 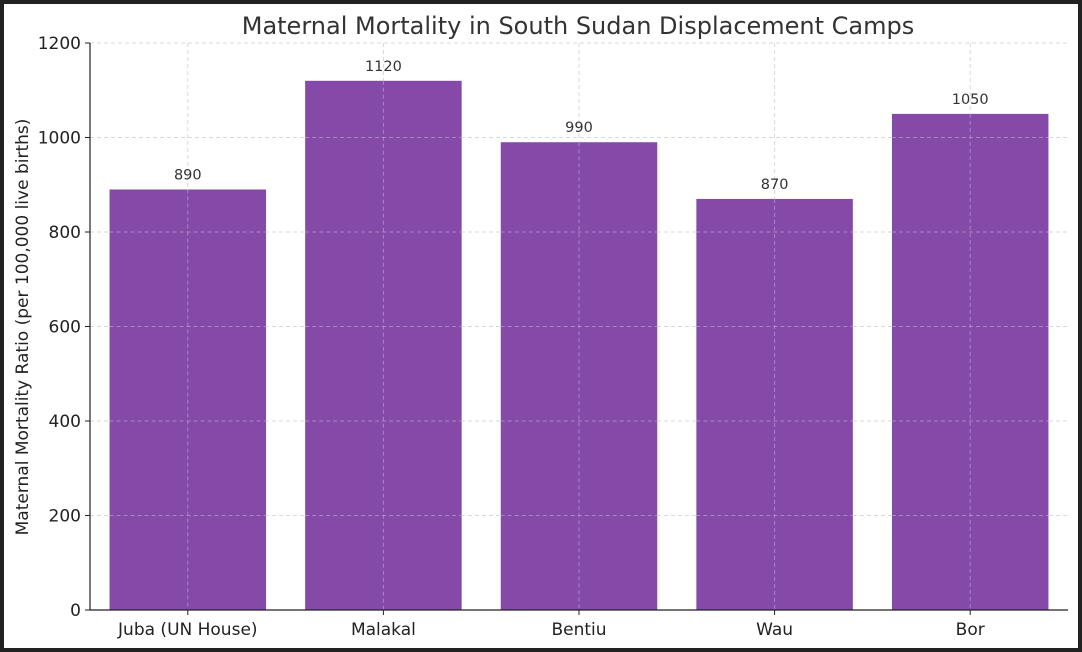 I want to click on y-tick-label: 600, so click(x=65, y=328).